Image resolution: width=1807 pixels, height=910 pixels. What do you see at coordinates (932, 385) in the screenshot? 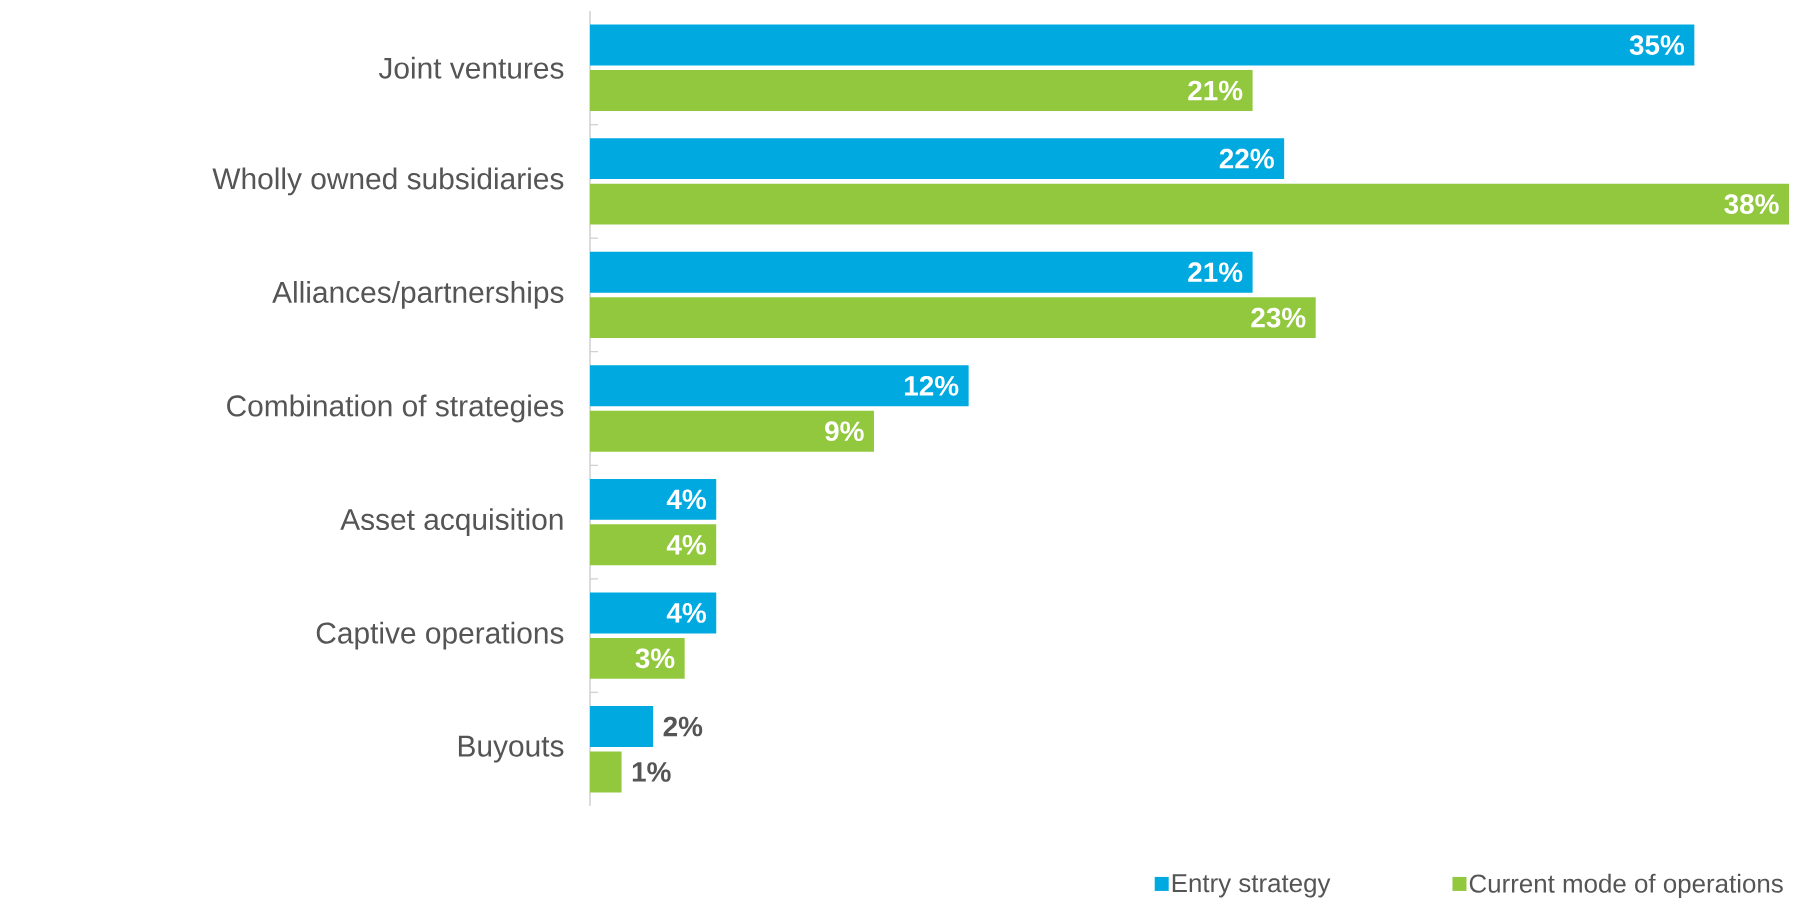
I see `data-label: 12%` at bounding box center [932, 385].